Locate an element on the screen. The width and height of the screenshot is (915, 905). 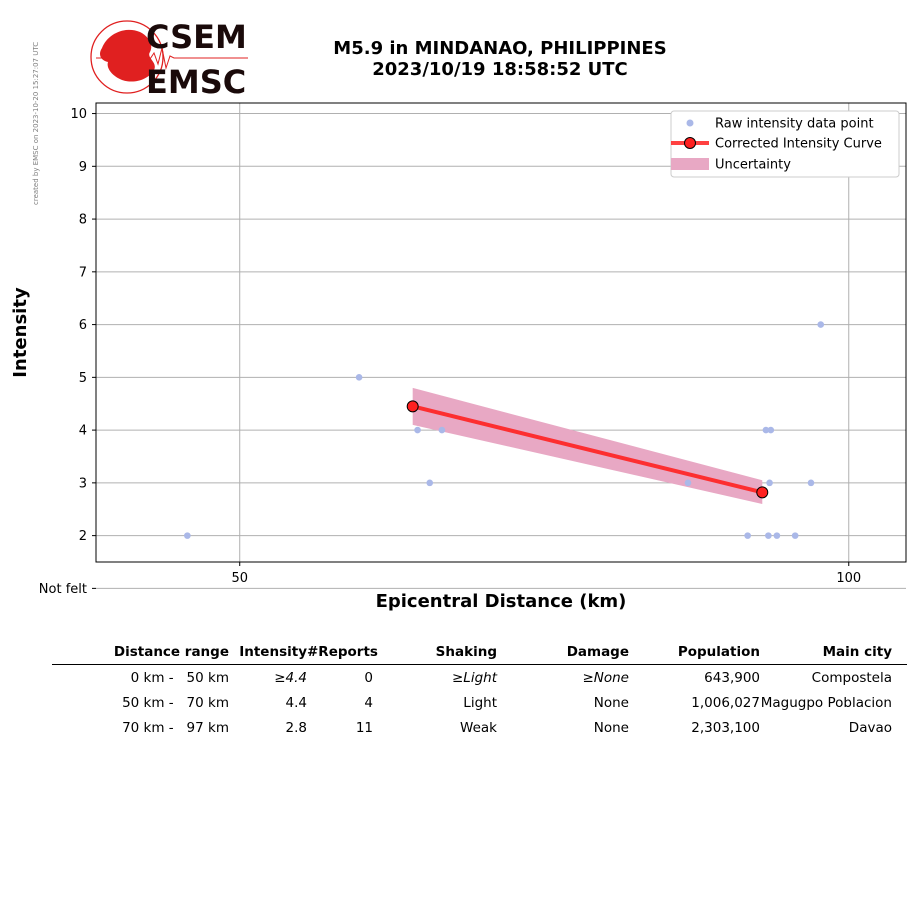
legend-uncertainty-swatch is located at coordinates (690, 164).